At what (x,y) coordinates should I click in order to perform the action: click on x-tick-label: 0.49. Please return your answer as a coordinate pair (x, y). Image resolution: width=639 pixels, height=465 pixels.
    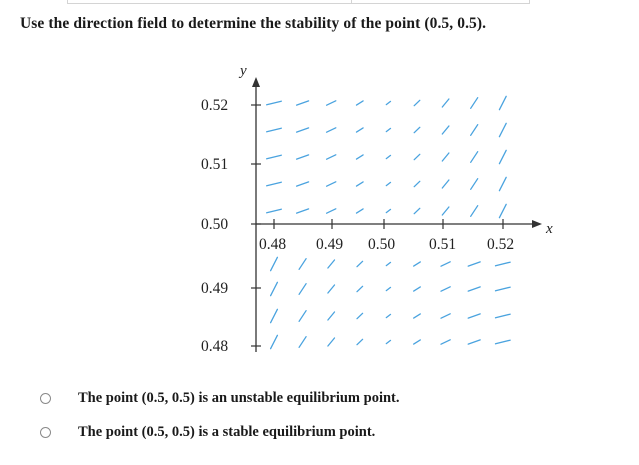
    Looking at the image, I should click on (329, 244).